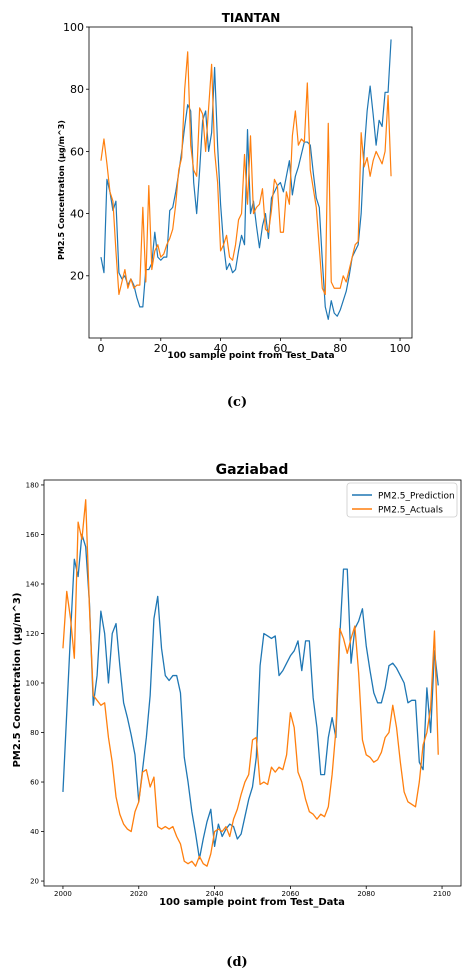 This screenshot has height=980, width=474. What do you see at coordinates (366, 894) in the screenshot?
I see `x-tick-label: 2080` at bounding box center [366, 894].